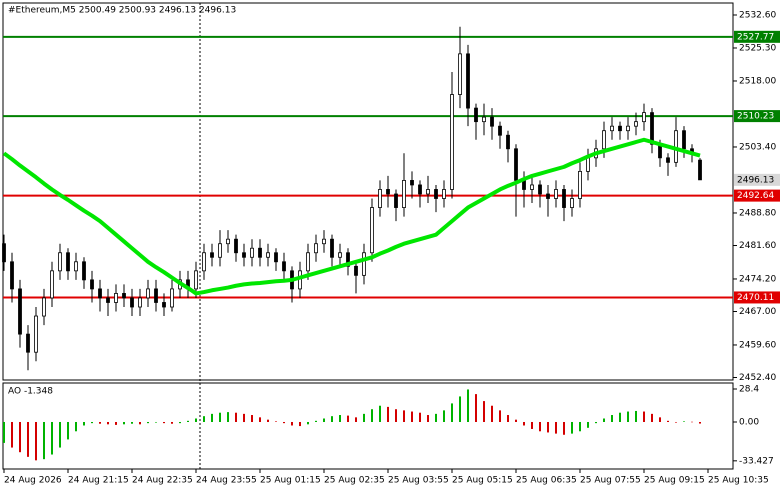  I want to click on y-tick-label: 2503.40, so click(757, 147).